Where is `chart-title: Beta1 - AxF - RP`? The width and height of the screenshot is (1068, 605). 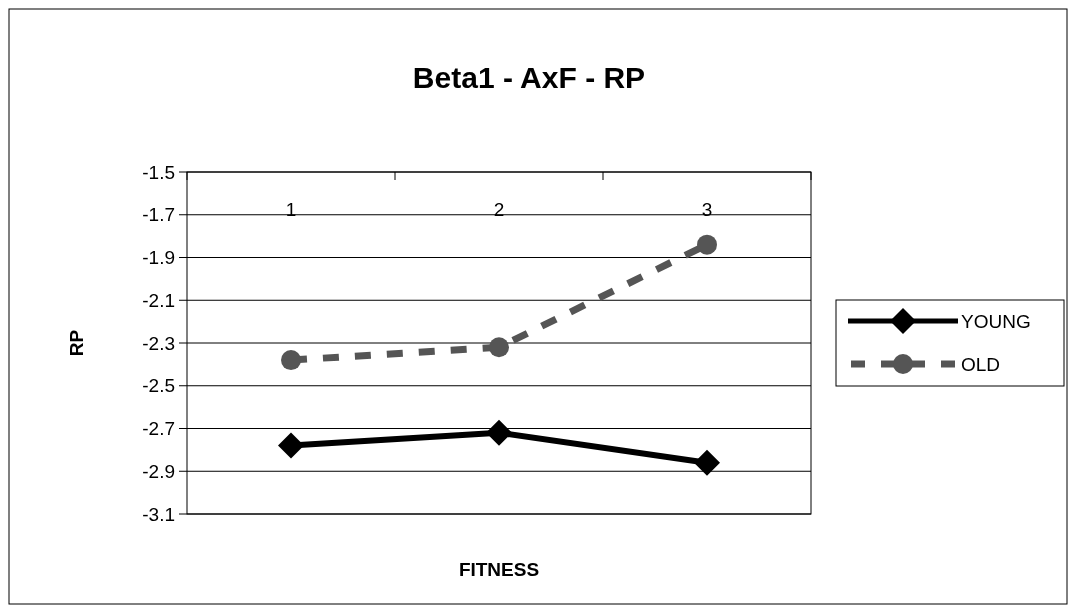 chart-title: Beta1 - AxF - RP is located at coordinates (529, 77).